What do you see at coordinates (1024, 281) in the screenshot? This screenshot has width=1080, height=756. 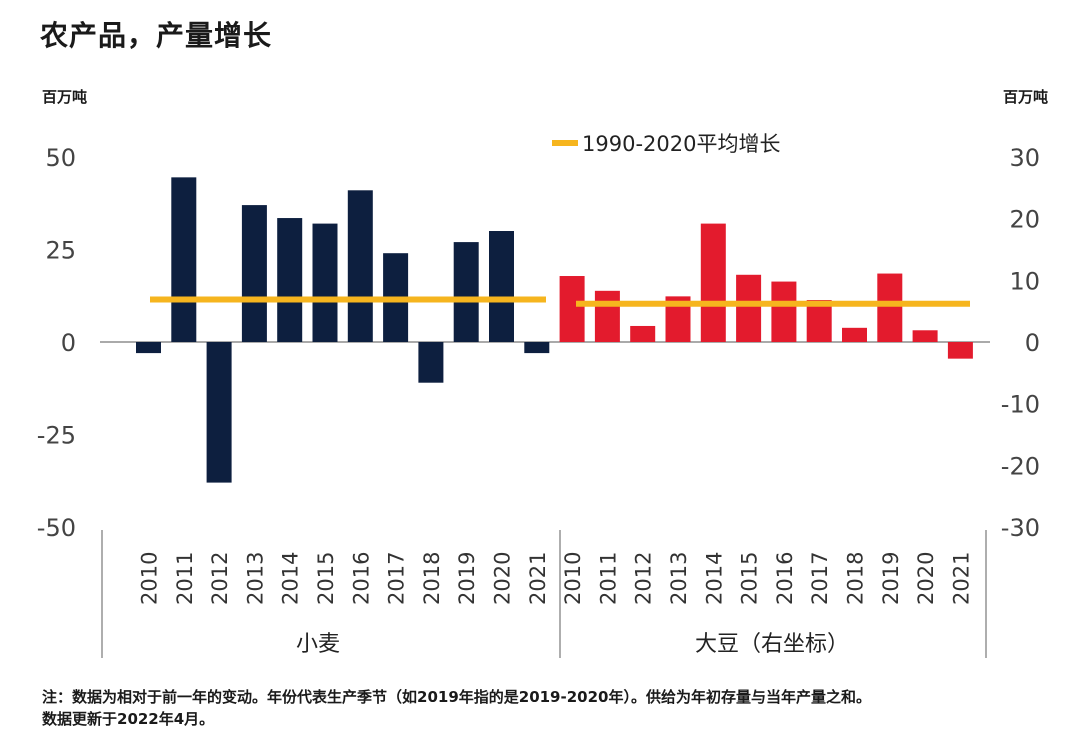 I see `right-y-tick-label: 10` at bounding box center [1024, 281].